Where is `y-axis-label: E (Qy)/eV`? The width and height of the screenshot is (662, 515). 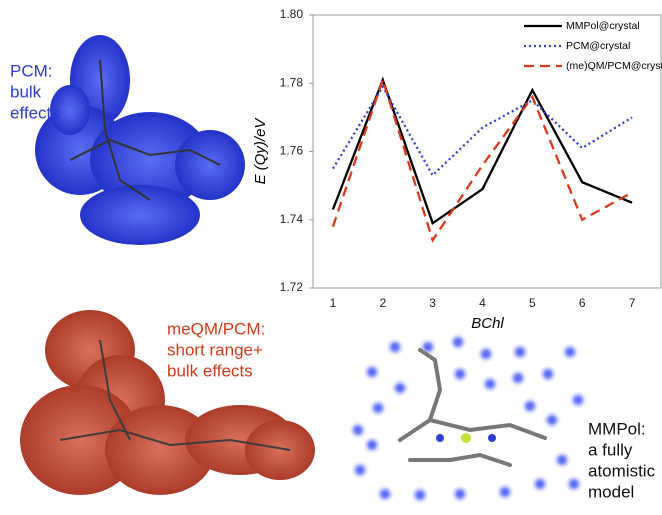
y-axis-label: E (Qy)/eV is located at coordinates (260, 151).